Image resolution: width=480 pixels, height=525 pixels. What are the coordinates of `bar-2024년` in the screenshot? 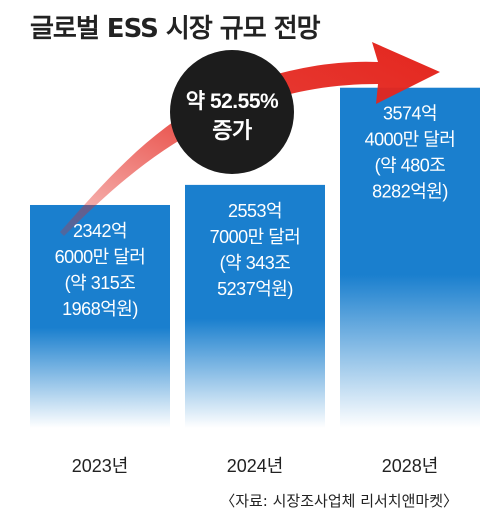 It's located at (255, 306).